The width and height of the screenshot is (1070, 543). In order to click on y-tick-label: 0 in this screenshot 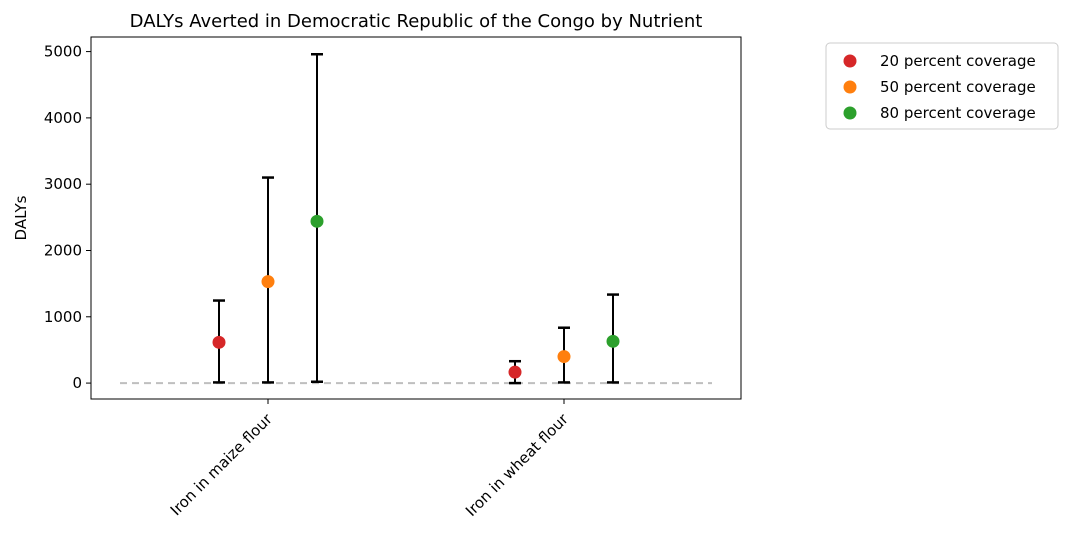, I will do `click(77, 383)`.